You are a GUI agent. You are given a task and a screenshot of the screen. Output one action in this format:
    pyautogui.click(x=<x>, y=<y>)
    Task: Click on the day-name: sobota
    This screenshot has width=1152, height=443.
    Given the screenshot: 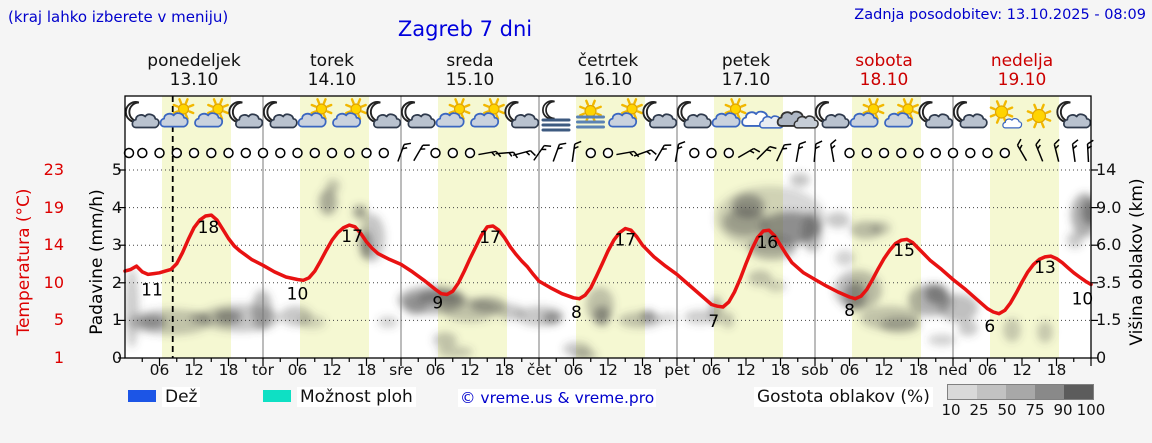 What is the action you would take?
    pyautogui.click(x=884, y=61)
    